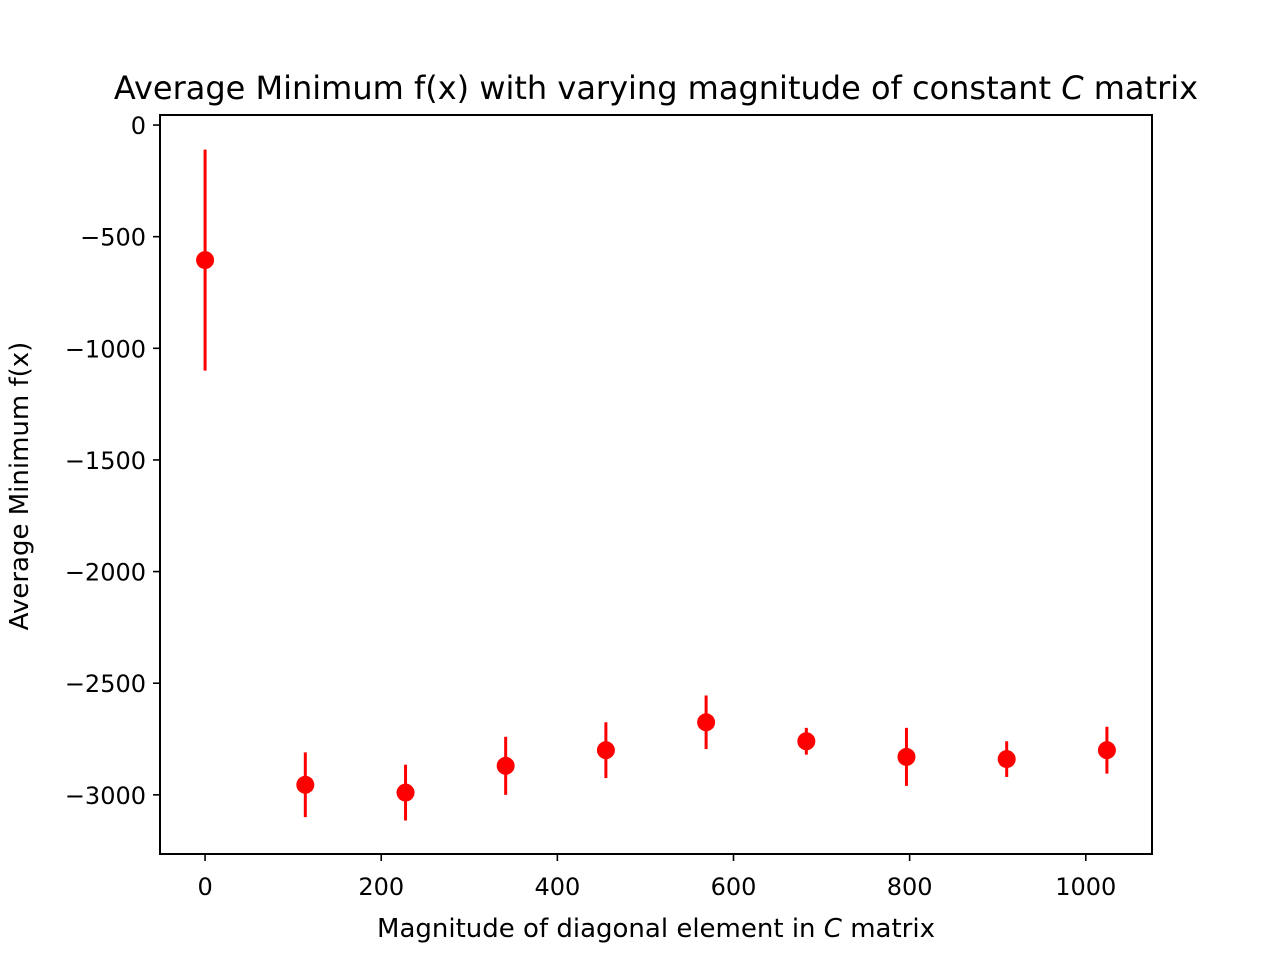  I want to click on x-tick-label: 800, so click(910, 887).